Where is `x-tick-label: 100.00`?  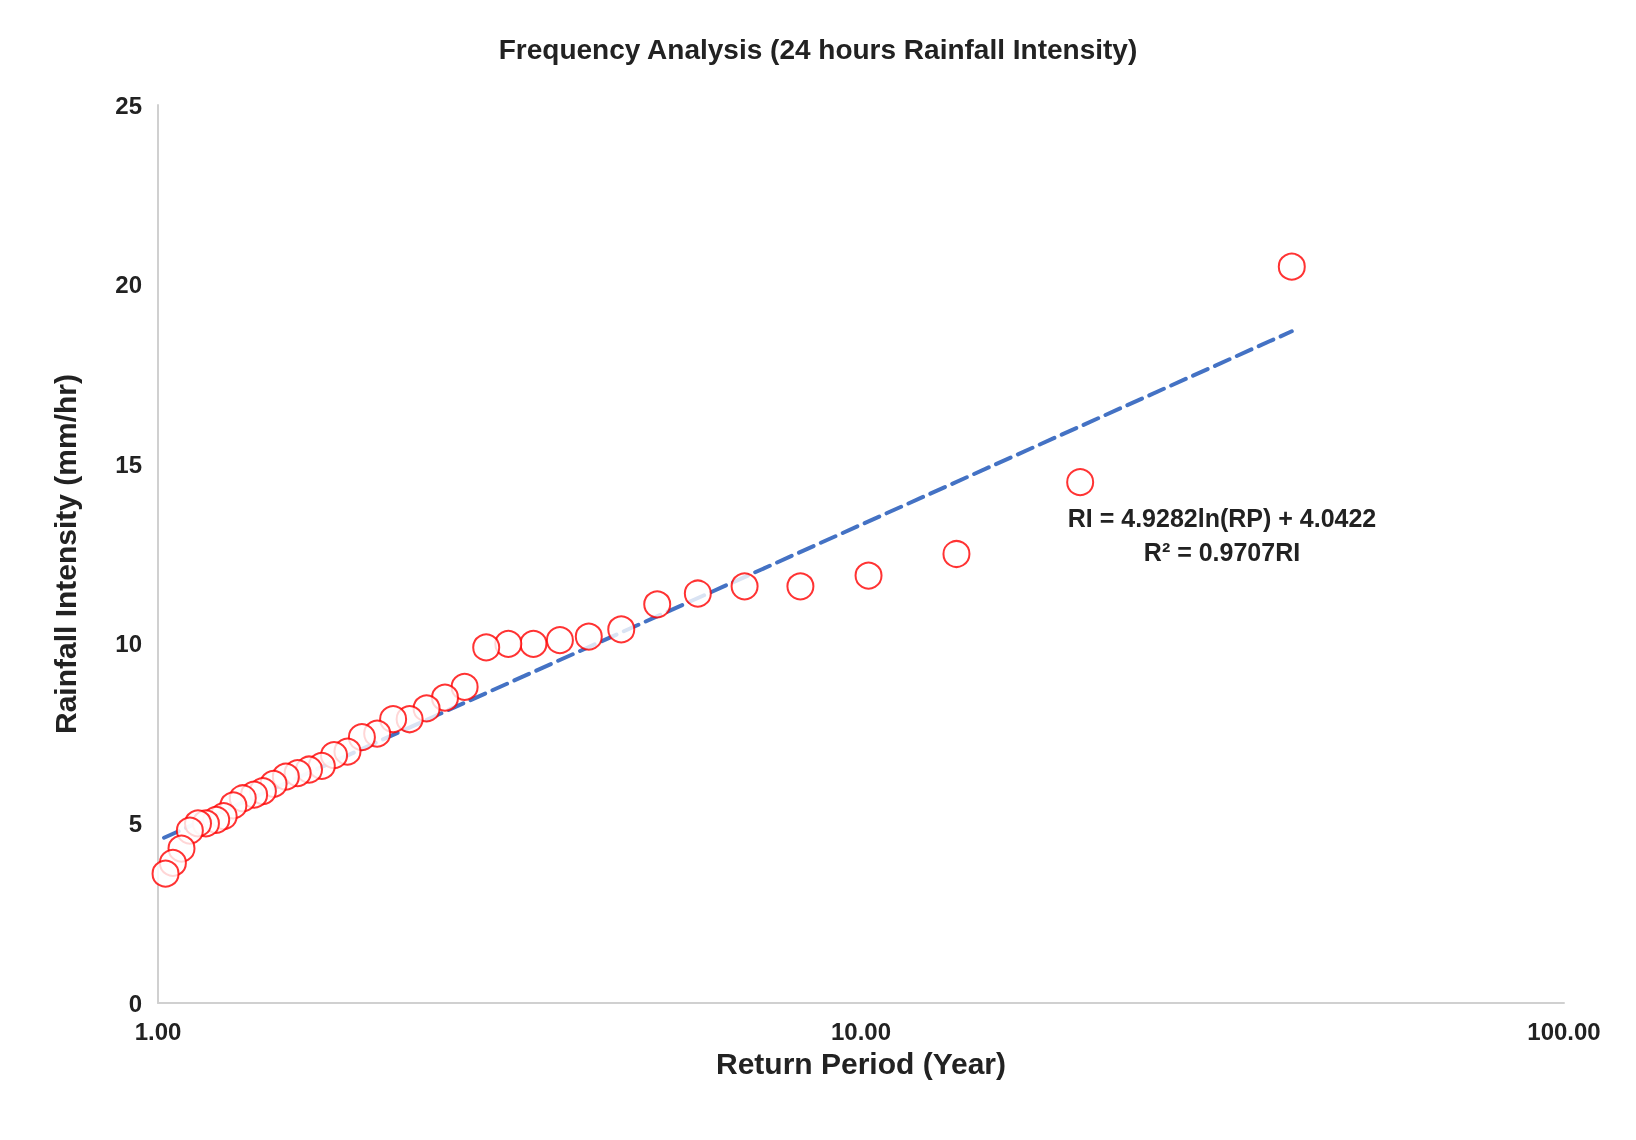 x-tick-label: 100.00 is located at coordinates (1564, 1031).